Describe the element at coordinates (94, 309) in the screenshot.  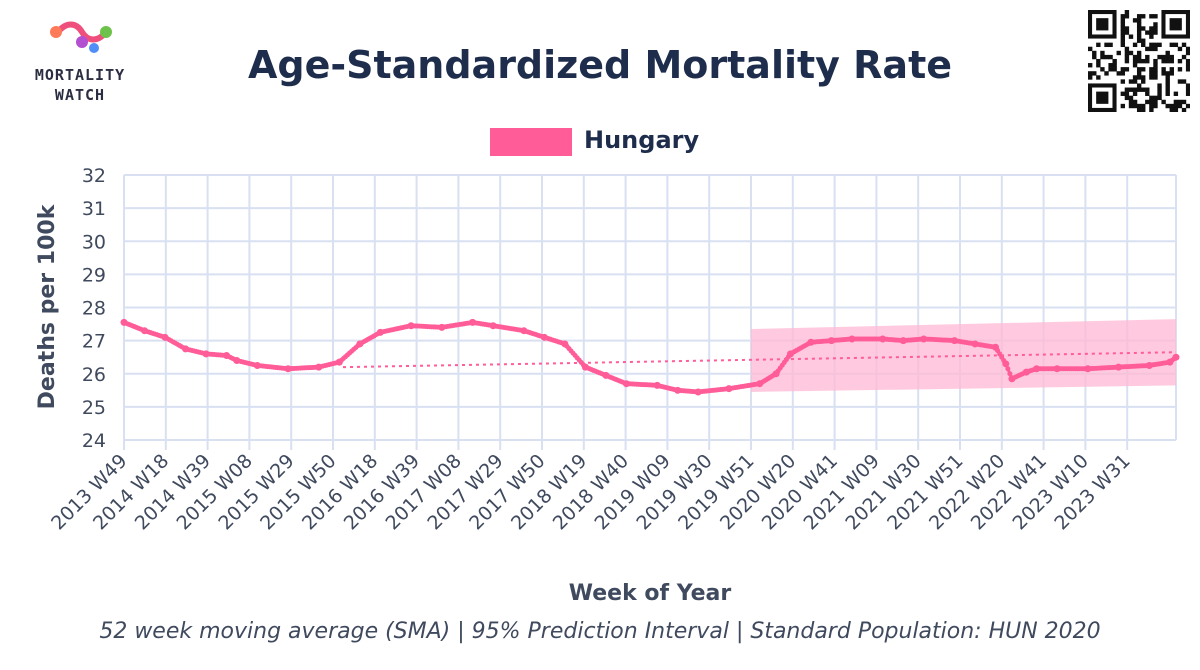
I see `y-tick-label: 28` at that location.